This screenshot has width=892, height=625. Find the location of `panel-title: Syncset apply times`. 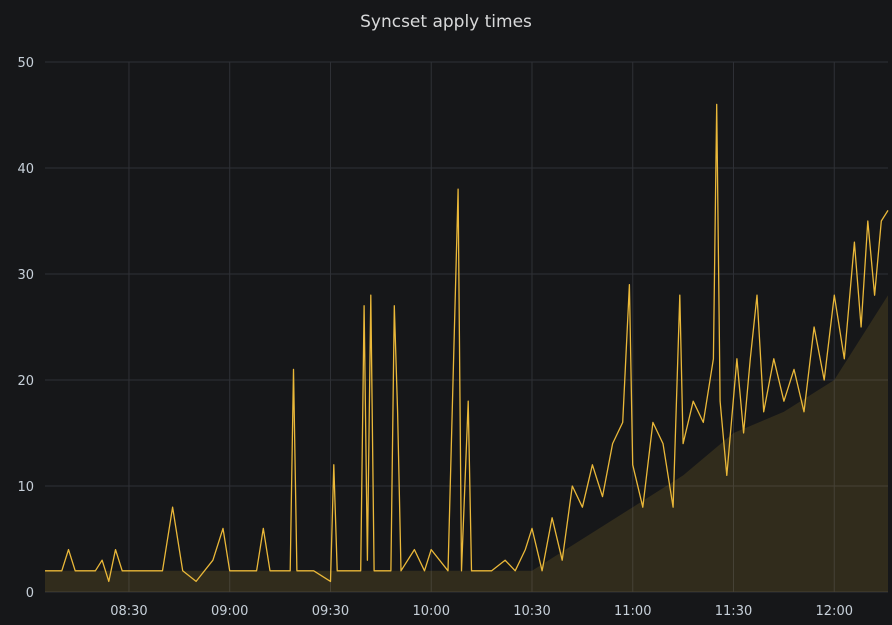

panel-title: Syncset apply times is located at coordinates (446, 22).